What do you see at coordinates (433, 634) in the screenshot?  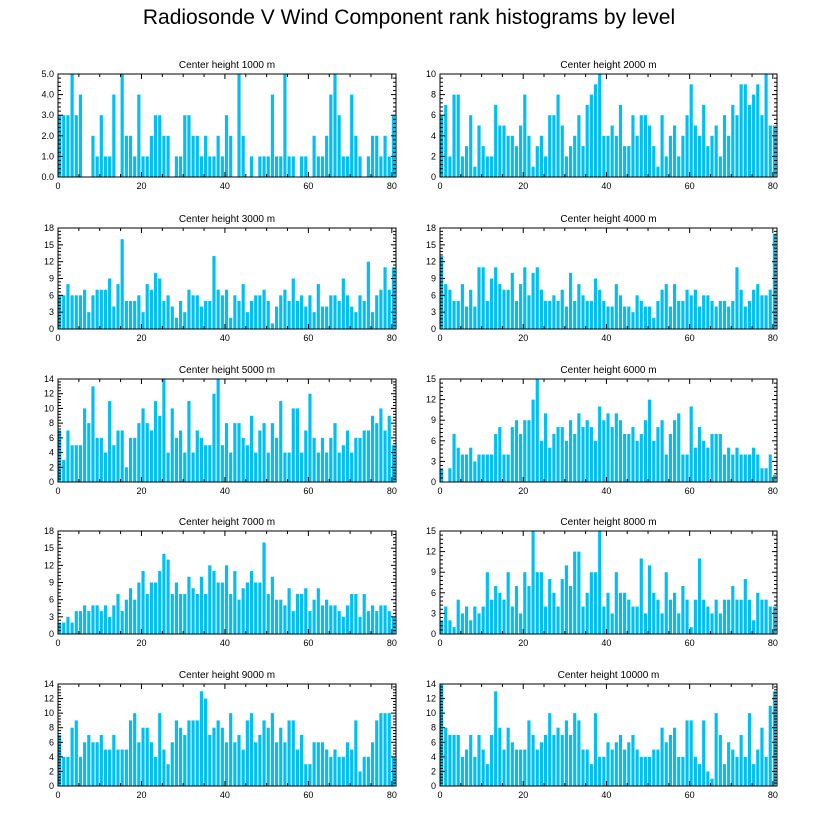 I see `y-tick-label: 0` at bounding box center [433, 634].